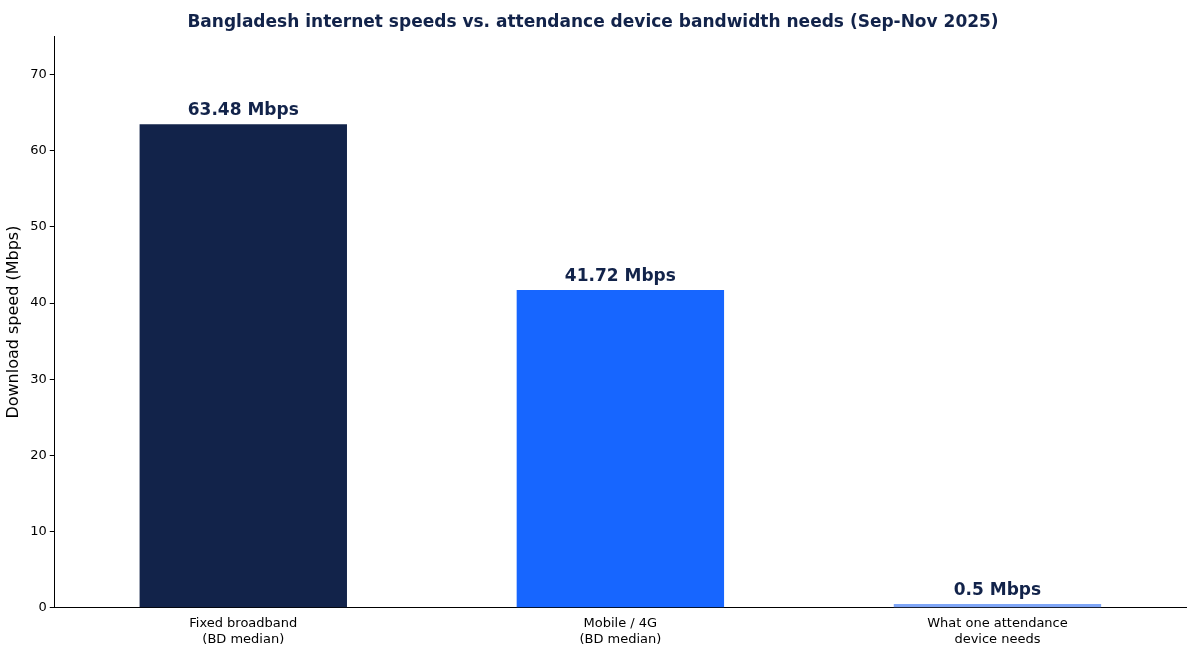 This screenshot has width=1200, height=650. What do you see at coordinates (243, 109) in the screenshot?
I see `data-label: 63.48 Mbps` at bounding box center [243, 109].